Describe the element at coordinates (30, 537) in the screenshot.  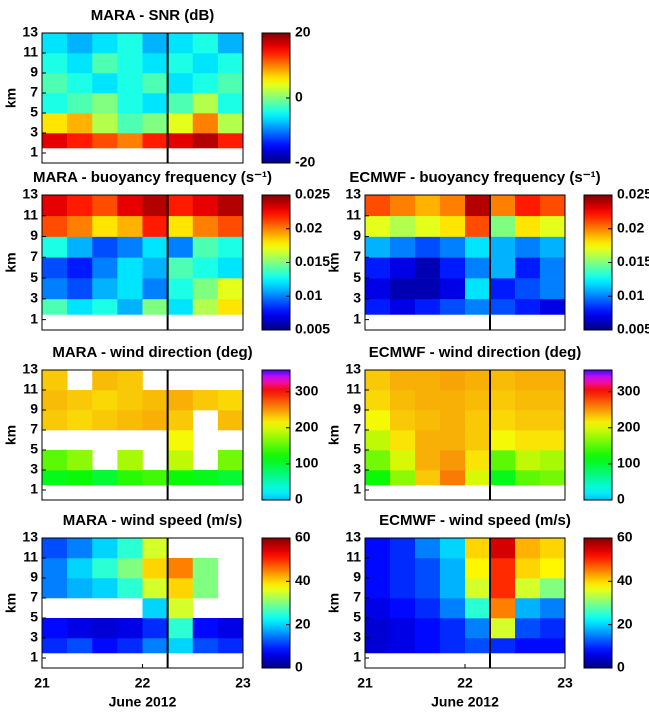
I see `y-tick-label: 13` at that location.